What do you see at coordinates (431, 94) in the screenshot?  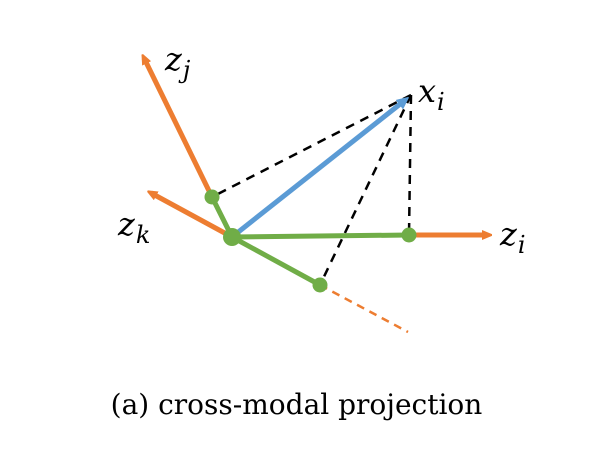 I see `label-xi: xi` at bounding box center [431, 94].